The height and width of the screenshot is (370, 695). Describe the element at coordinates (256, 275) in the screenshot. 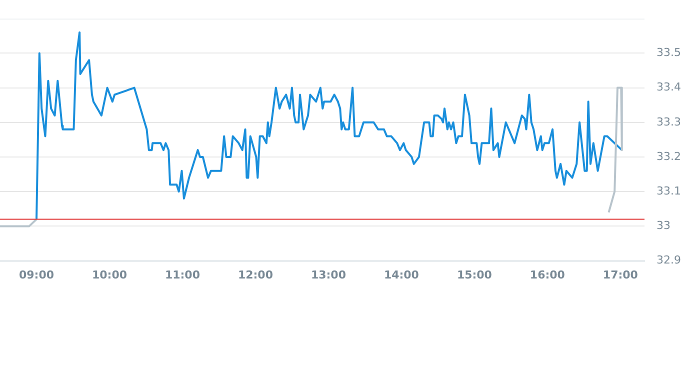

I see `x-tick-label: 12:00` at that location.